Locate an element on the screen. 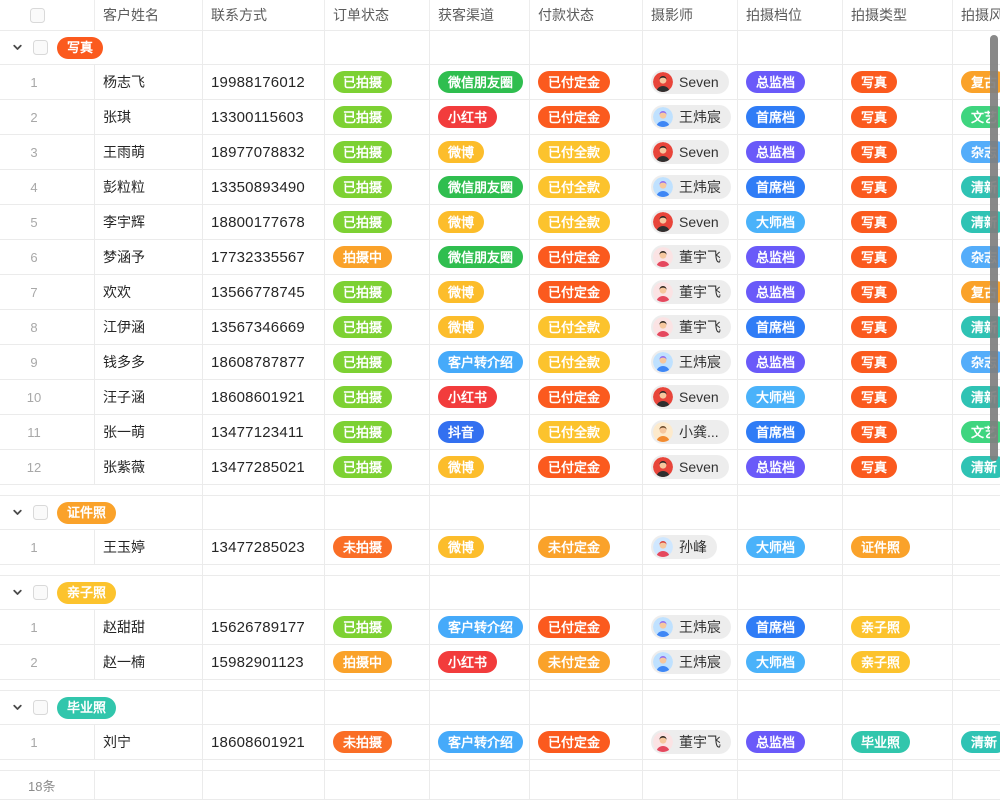 Image resolution: width=1000 pixels, height=800 pixels. group-row-handle: 亲子照 is located at coordinates (101, 592).